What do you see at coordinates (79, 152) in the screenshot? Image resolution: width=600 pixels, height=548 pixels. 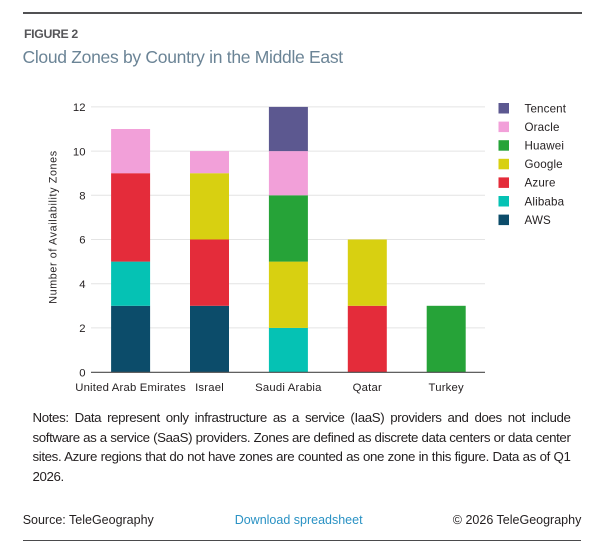 I see `svg-text: 10` at bounding box center [79, 152].